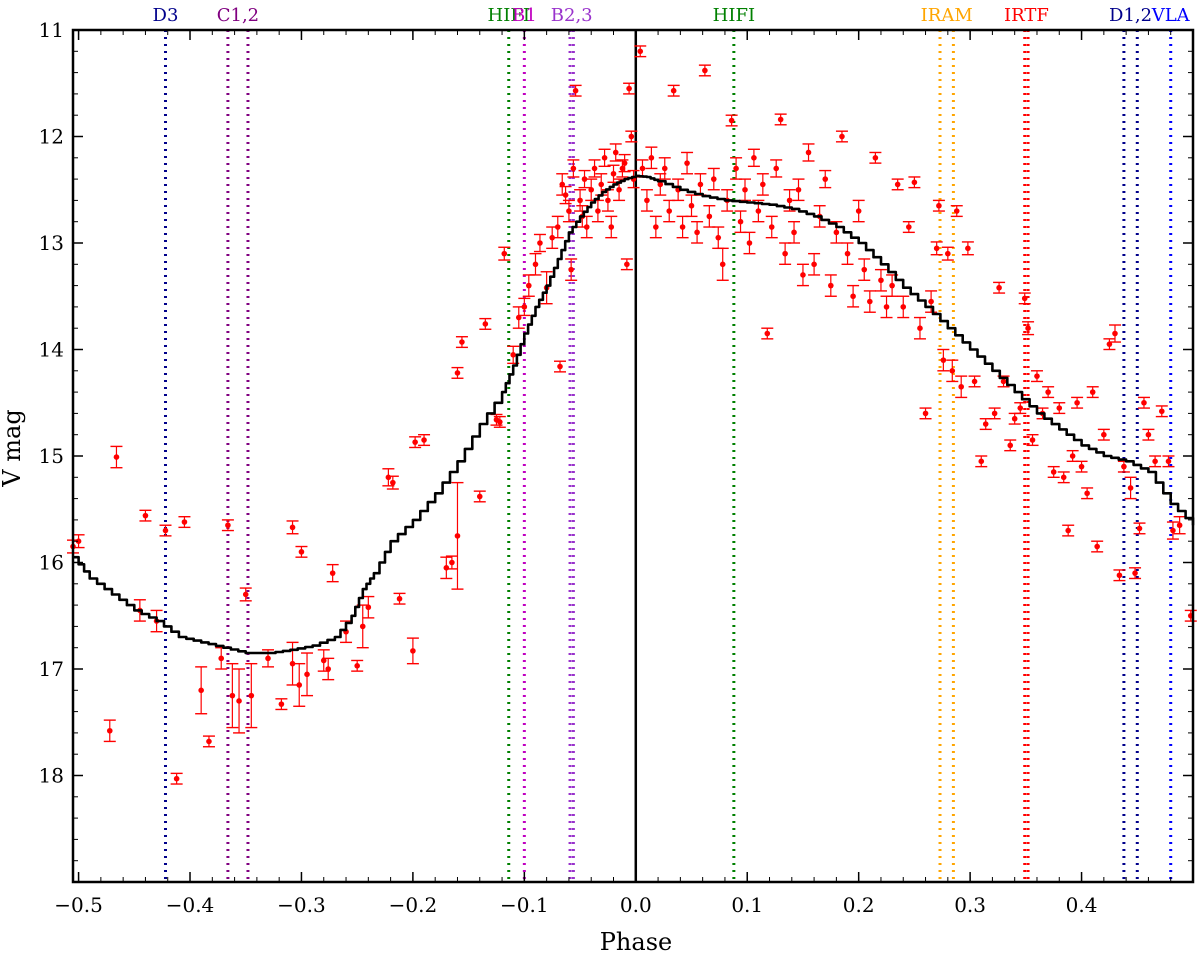  I want to click on y-tick-label-3: 14, so click(51, 350).